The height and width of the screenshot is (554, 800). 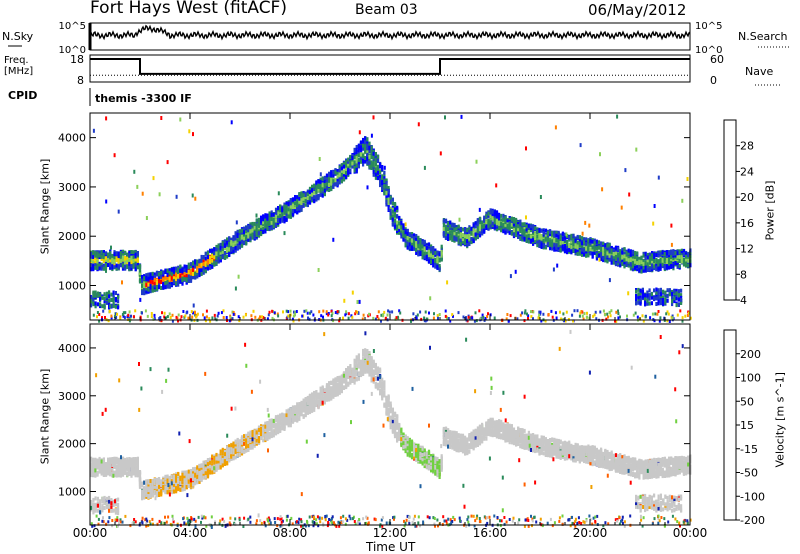 I want to click on noise-sky-line, so click(x=390, y=32).